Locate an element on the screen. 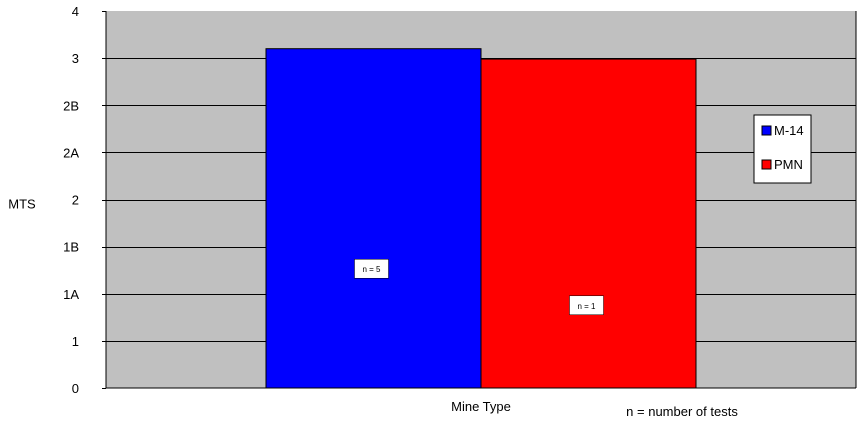 The image size is (864, 423). legend-swatch-m14 is located at coordinates (766, 130).